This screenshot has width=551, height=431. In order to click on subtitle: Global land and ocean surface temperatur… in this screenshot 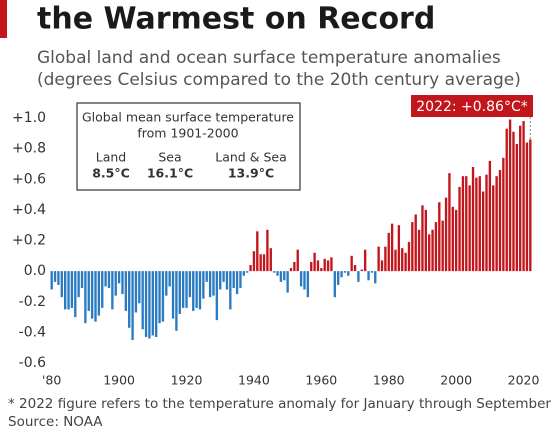, I will do `click(269, 58)`.